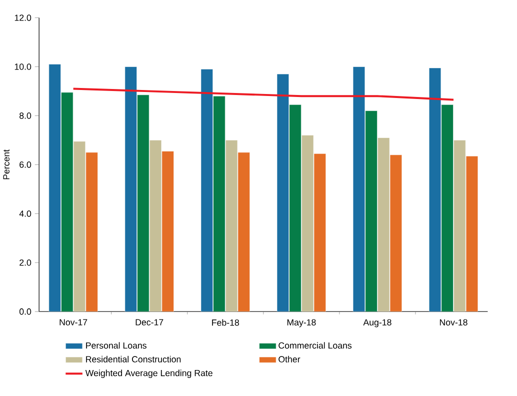 This screenshot has height=396, width=517. What do you see at coordinates (225, 322) in the screenshot?
I see `x-tick-label: Feb-18` at bounding box center [225, 322].